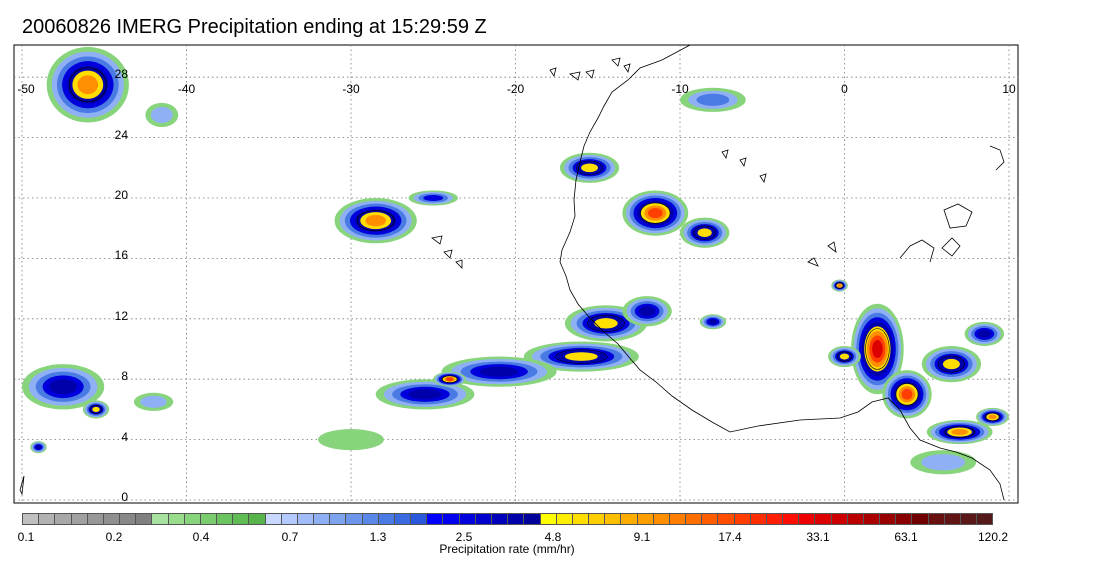 Image resolution: width=1101 pixels, height=571 pixels. I want to click on colorbar, so click(507, 519).